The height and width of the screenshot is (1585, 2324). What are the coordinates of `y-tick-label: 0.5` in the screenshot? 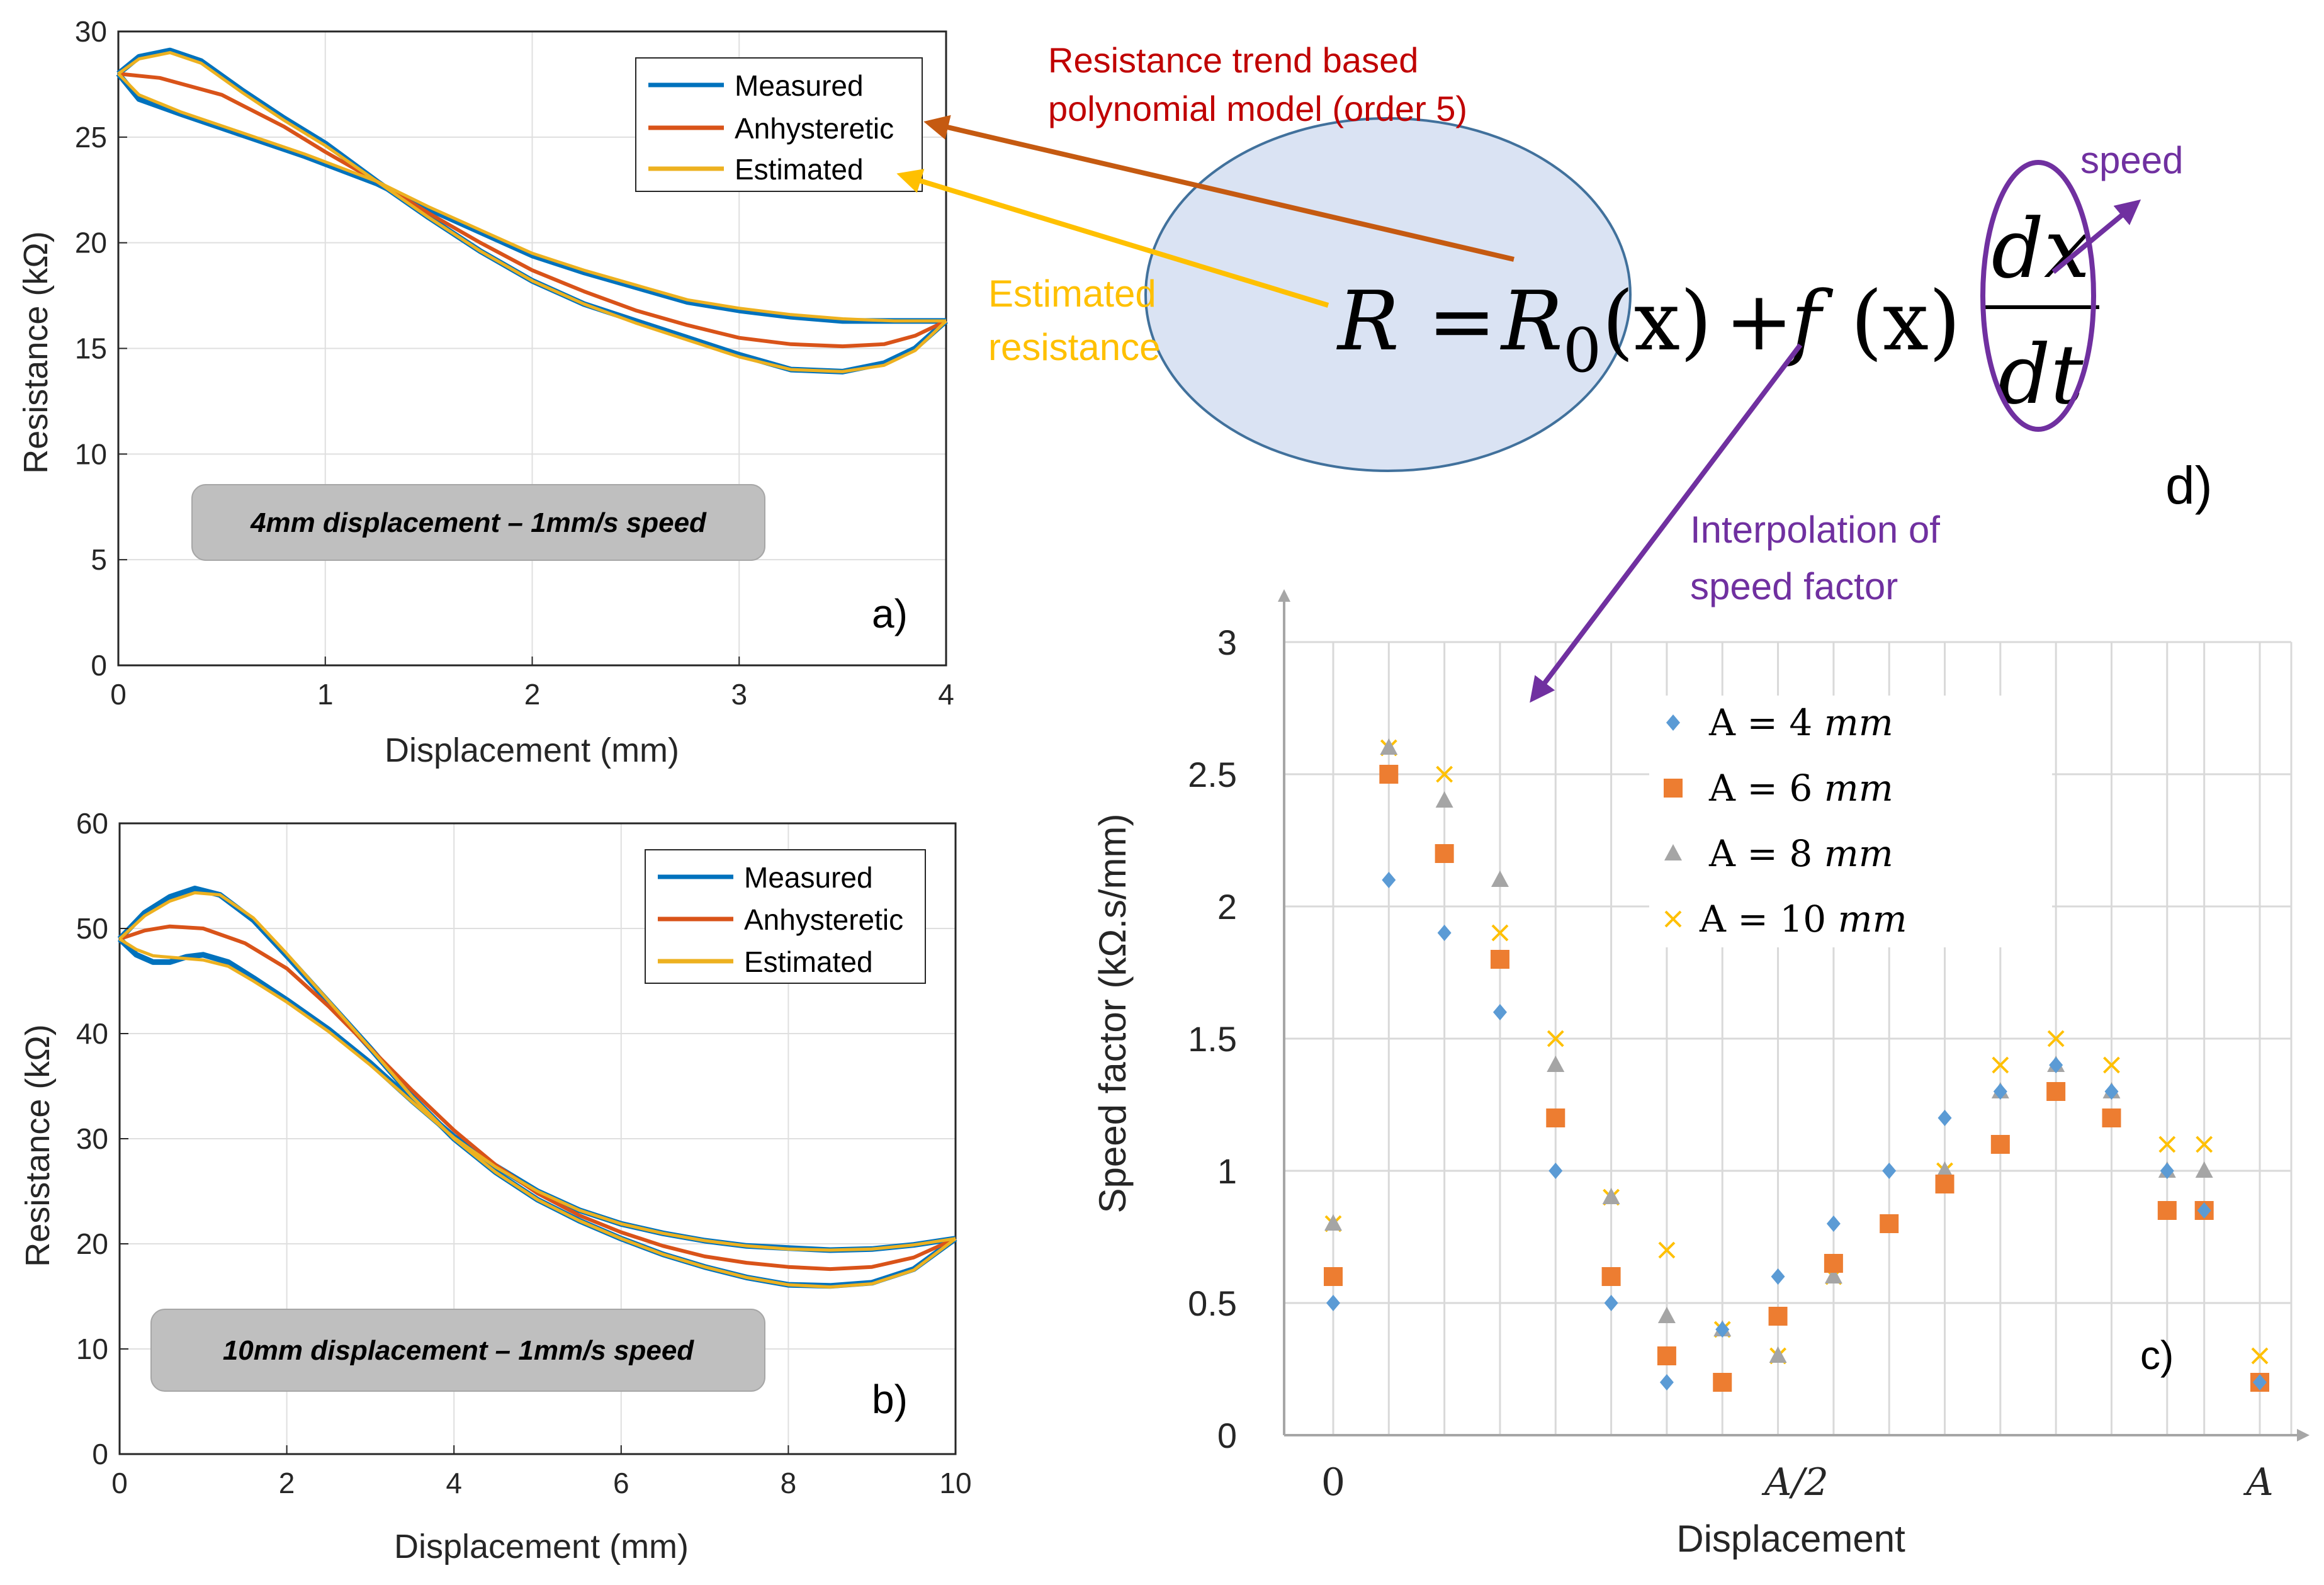 It's located at (1212, 1303).